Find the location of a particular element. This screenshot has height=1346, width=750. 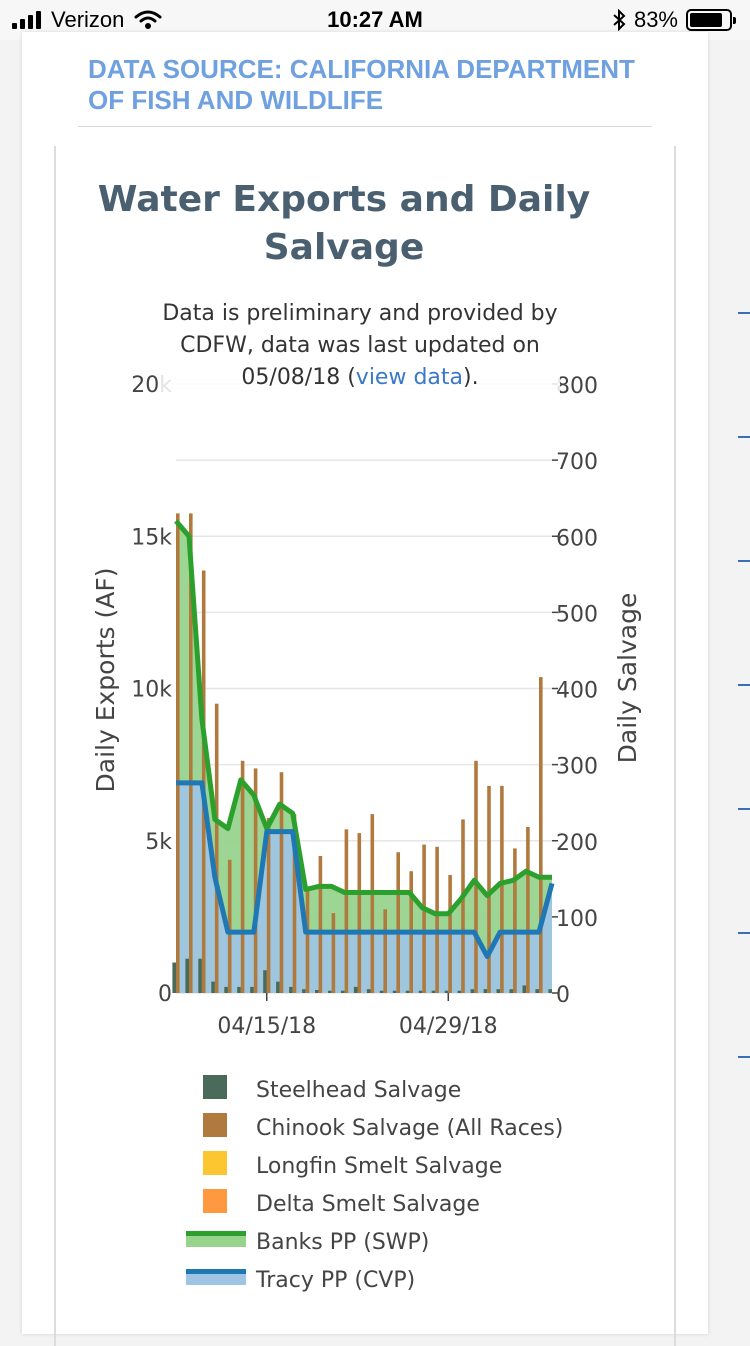

y-tick-label: 5k is located at coordinates (158, 842).